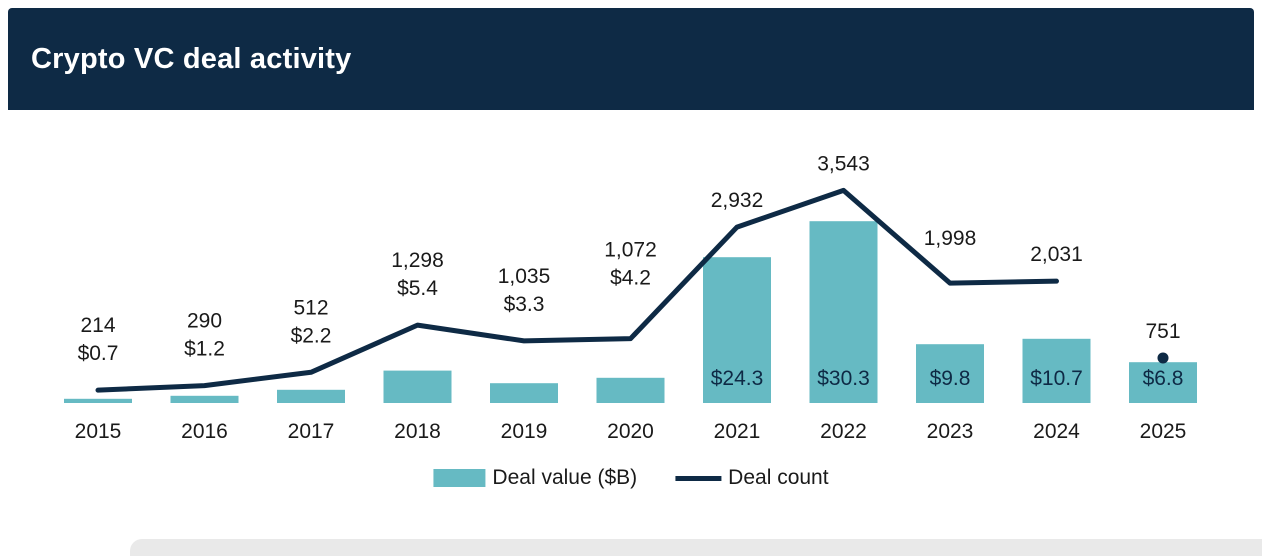 The height and width of the screenshot is (556, 1262). What do you see at coordinates (524, 304) in the screenshot?
I see `deal-value-label: $3.3` at bounding box center [524, 304].